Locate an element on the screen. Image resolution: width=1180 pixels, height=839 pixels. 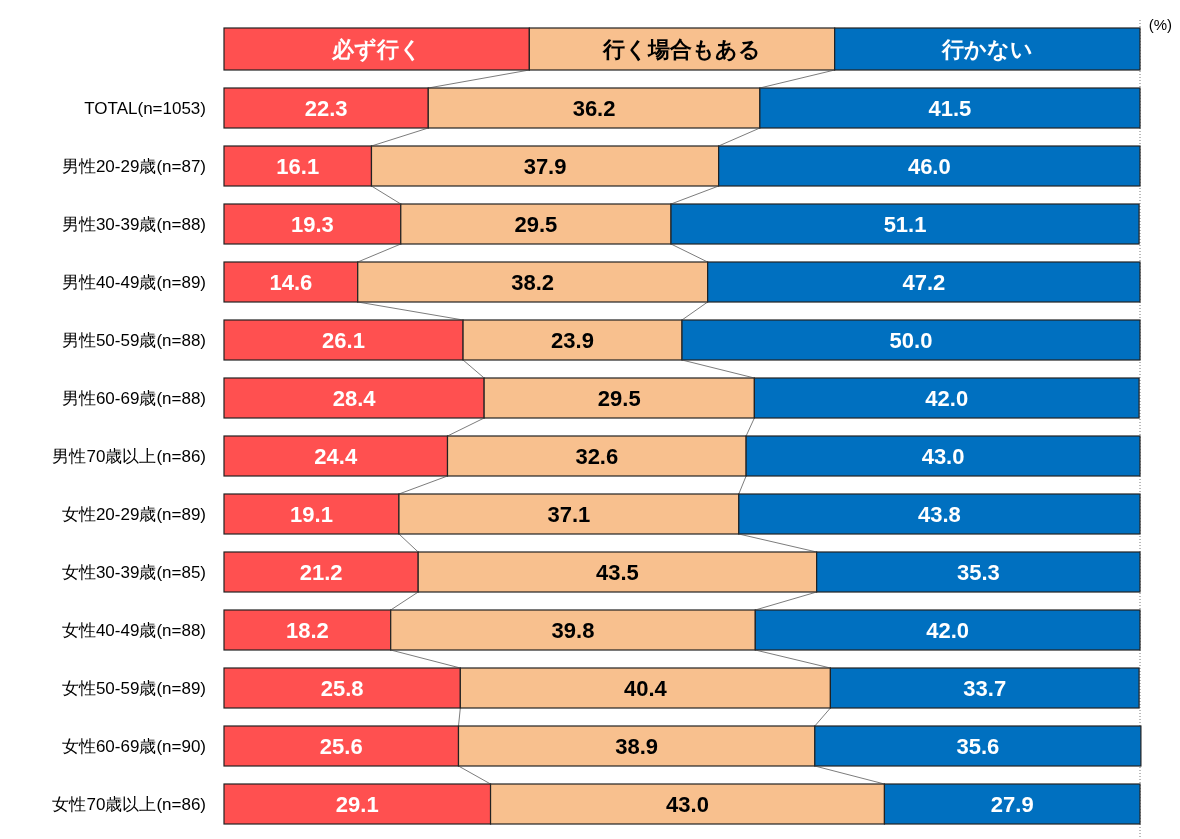
series-label: 行く場合もある is located at coordinates (681, 49).